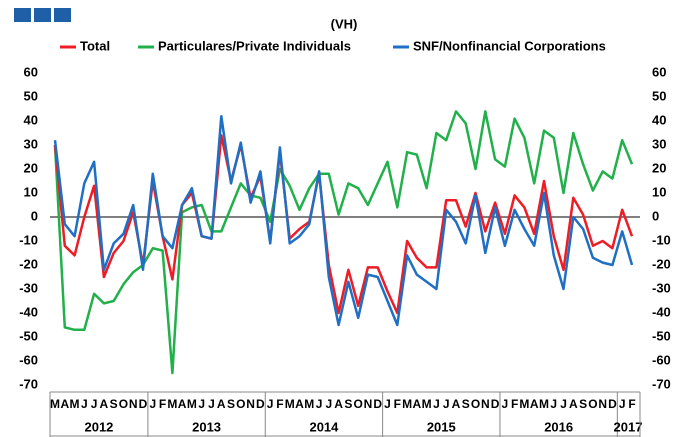 This screenshot has height=437, width=689. Describe the element at coordinates (31, 119) in the screenshot. I see `y-tick-label: 40` at that location.